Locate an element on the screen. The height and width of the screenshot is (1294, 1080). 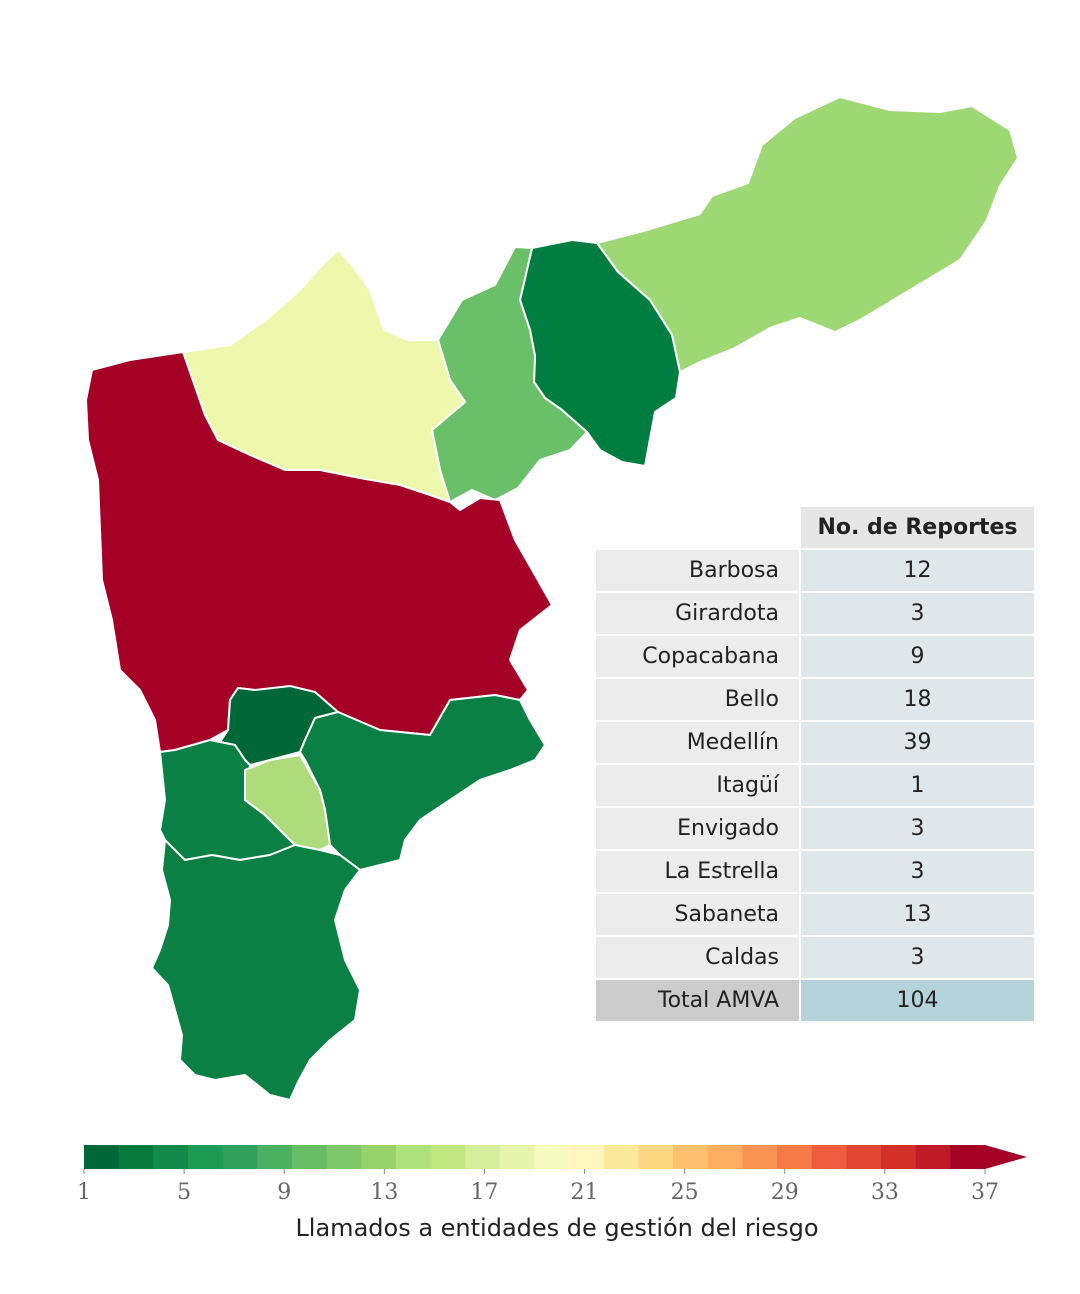
colorbar-tick-label: 33 is located at coordinates (885, 1192).